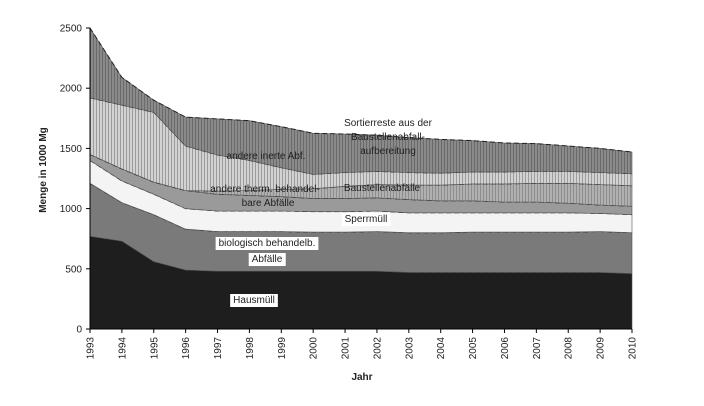  I want to click on y-tick-label: 0, so click(79, 330).